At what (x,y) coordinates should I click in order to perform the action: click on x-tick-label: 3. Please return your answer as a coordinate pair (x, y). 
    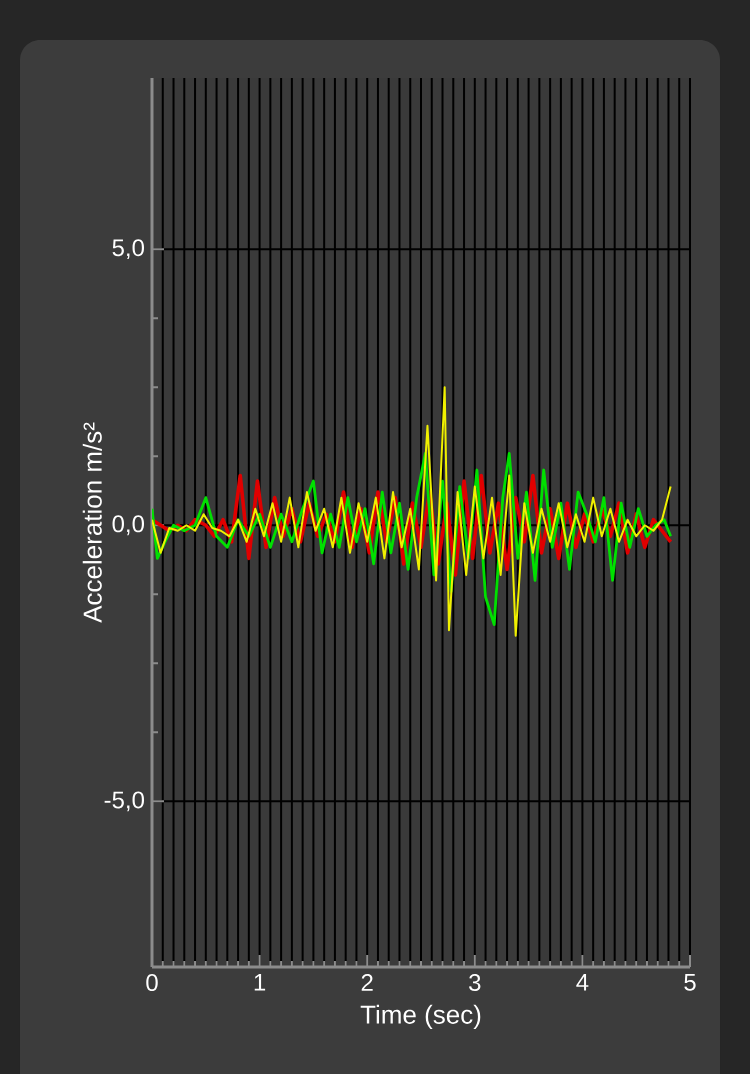
    Looking at the image, I should click on (475, 983).